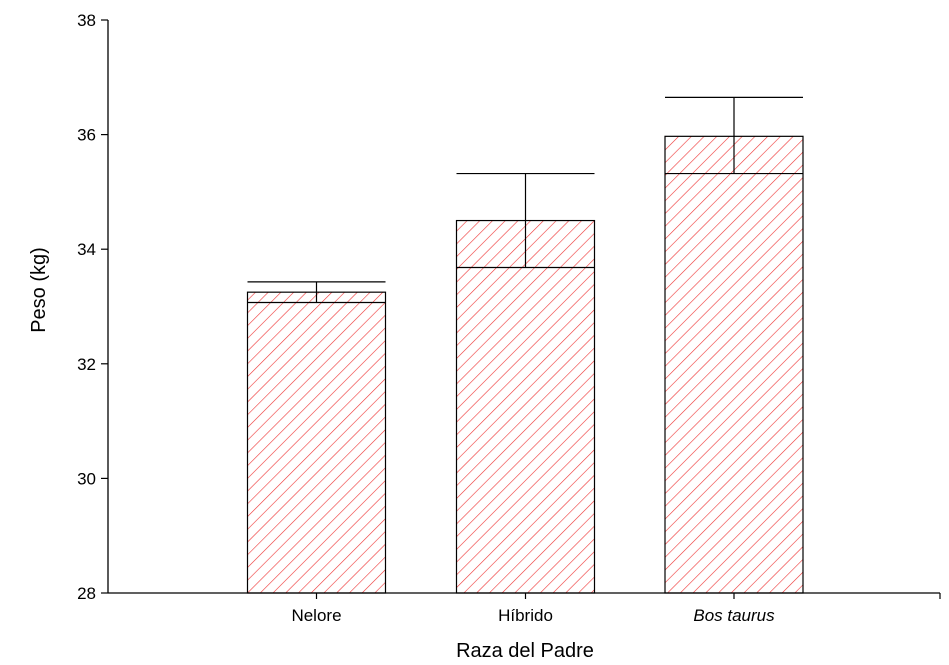  What do you see at coordinates (734, 615) in the screenshot?
I see `x-tick-label: Bos taurus` at bounding box center [734, 615].